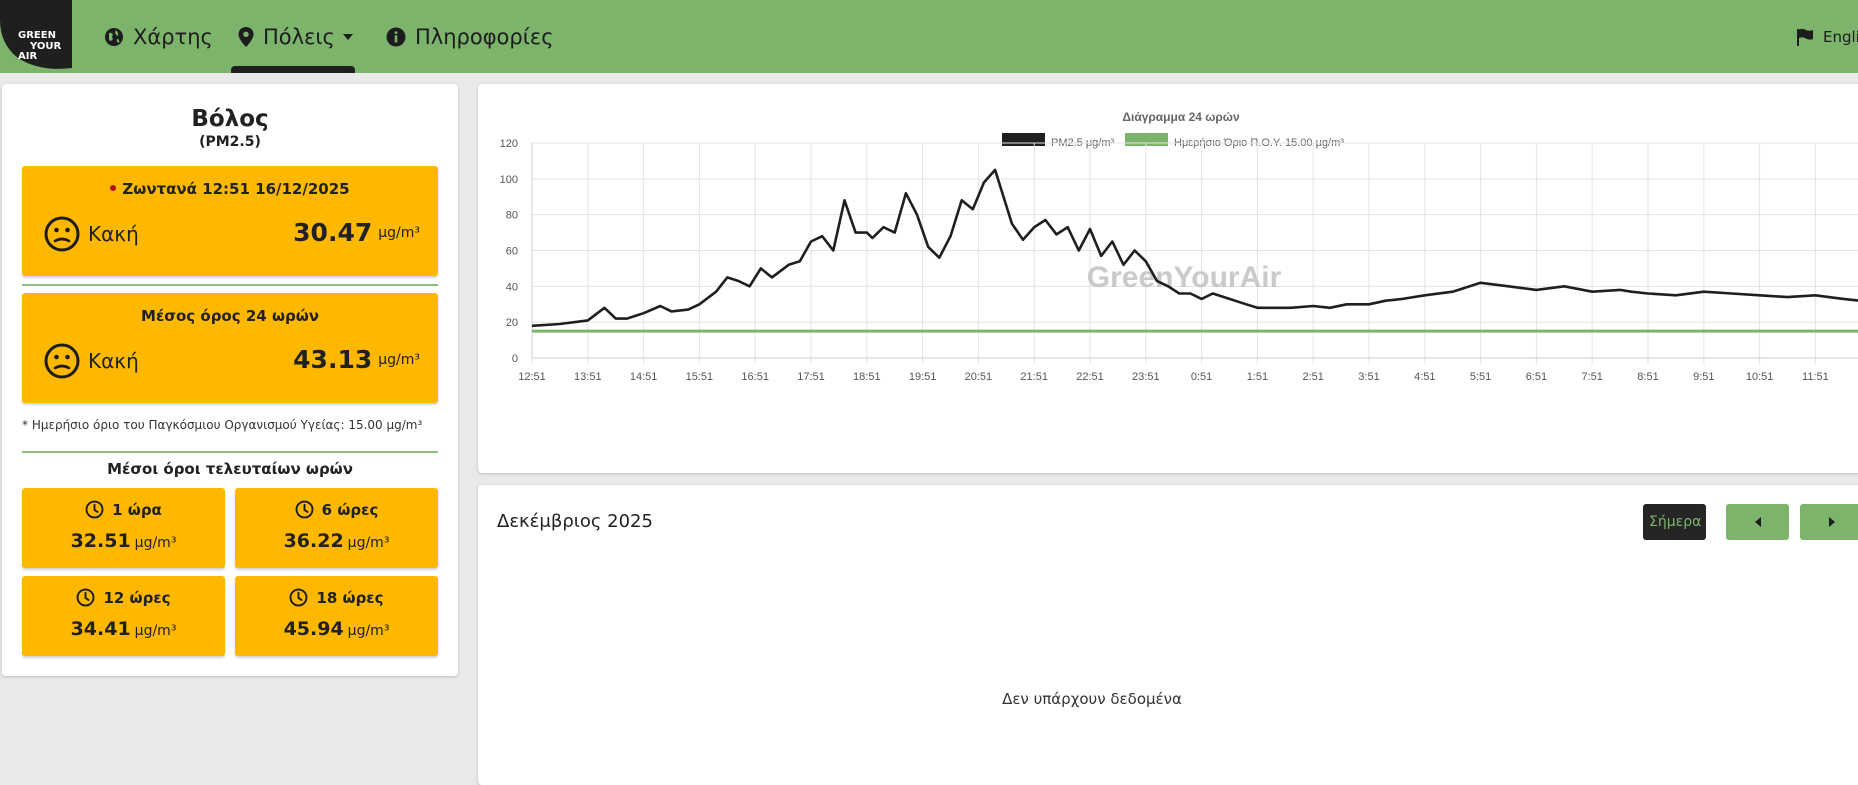 The height and width of the screenshot is (785, 1858). I want to click on avg-card-value: 45.94 μg/m³, so click(336, 629).